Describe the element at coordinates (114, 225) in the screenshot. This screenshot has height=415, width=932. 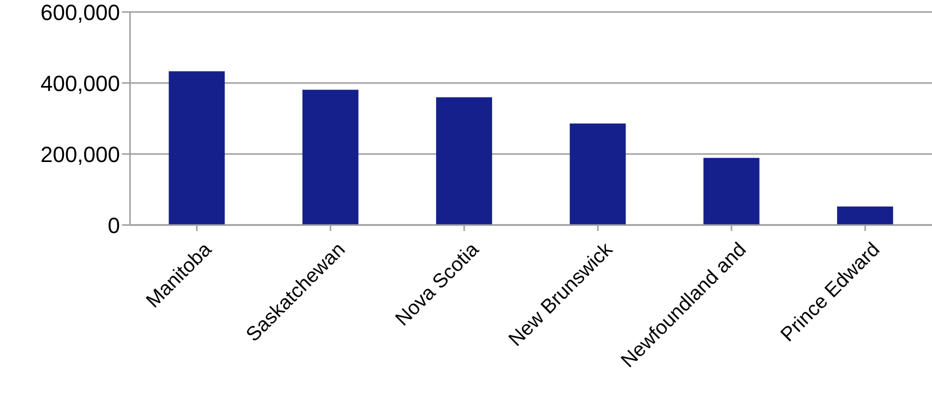
I see `y-tick-label: 0` at that location.